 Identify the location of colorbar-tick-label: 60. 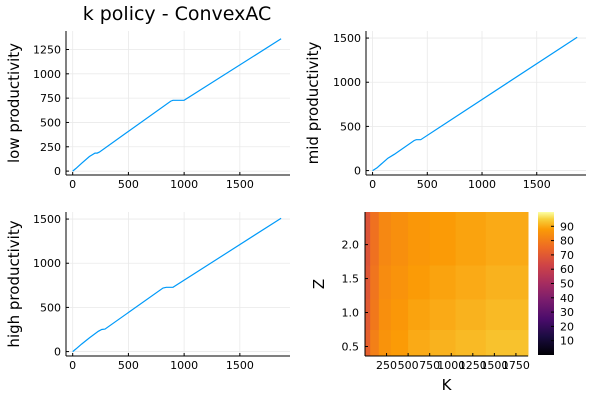
(567, 269).